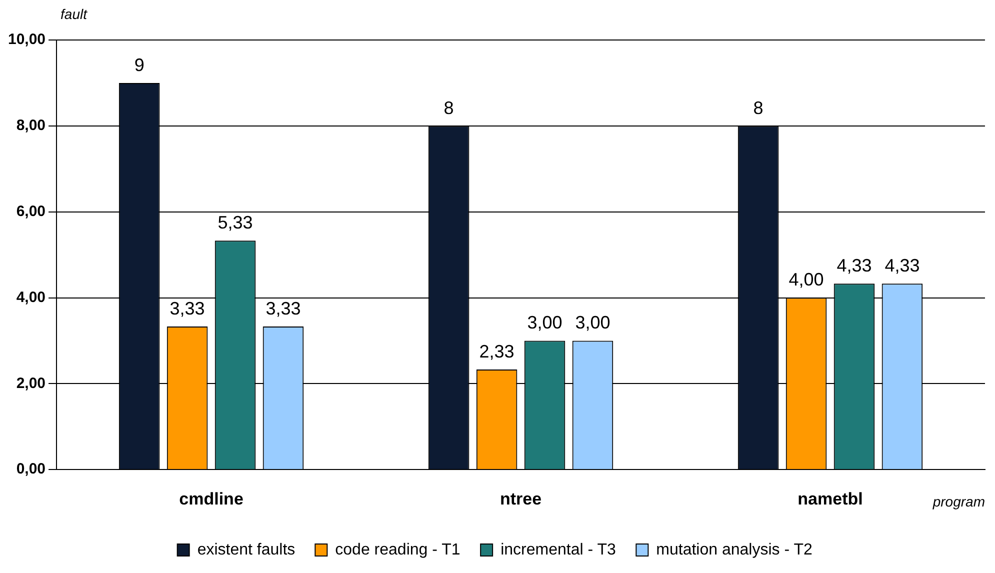 This screenshot has height=573, width=995. I want to click on data-label: 9, so click(139, 64).